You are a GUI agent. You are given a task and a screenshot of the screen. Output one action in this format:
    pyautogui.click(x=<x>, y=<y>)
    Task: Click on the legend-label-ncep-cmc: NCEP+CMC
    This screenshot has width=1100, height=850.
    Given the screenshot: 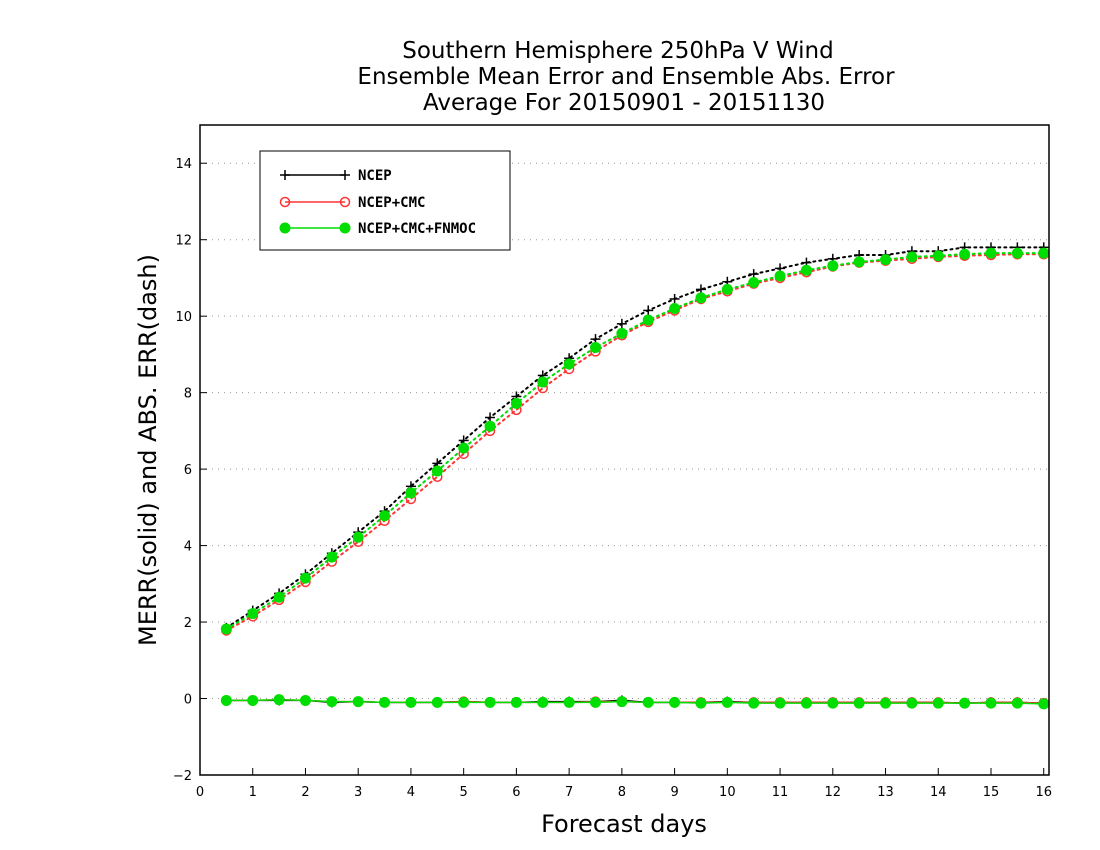 What is the action you would take?
    pyautogui.click(x=391, y=203)
    